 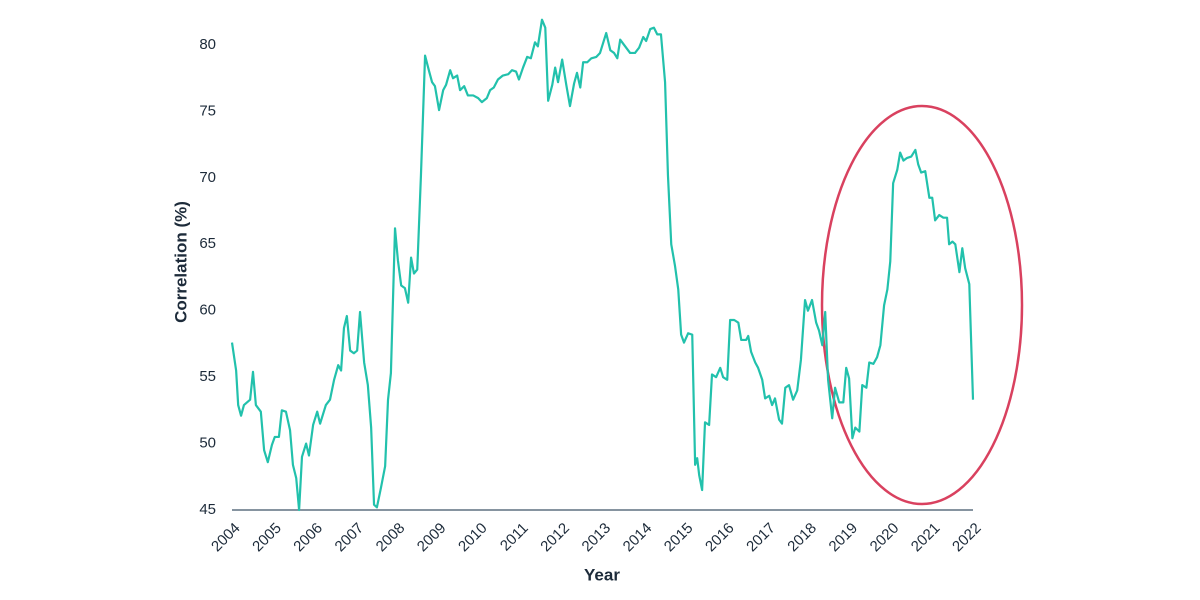 What do you see at coordinates (555, 538) in the screenshot?
I see `x-tick-label: 2012` at bounding box center [555, 538].